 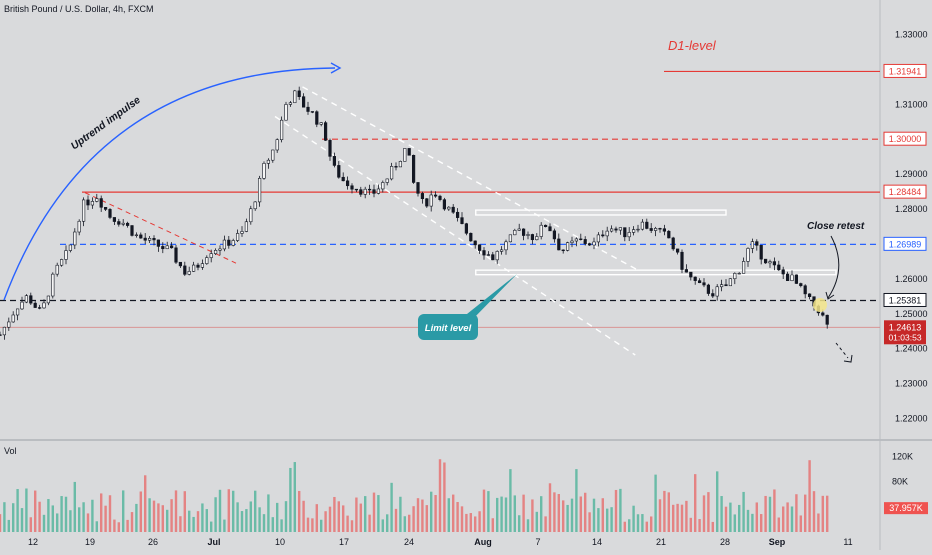 I want to click on x-tick-label: 17, so click(x=344, y=542).